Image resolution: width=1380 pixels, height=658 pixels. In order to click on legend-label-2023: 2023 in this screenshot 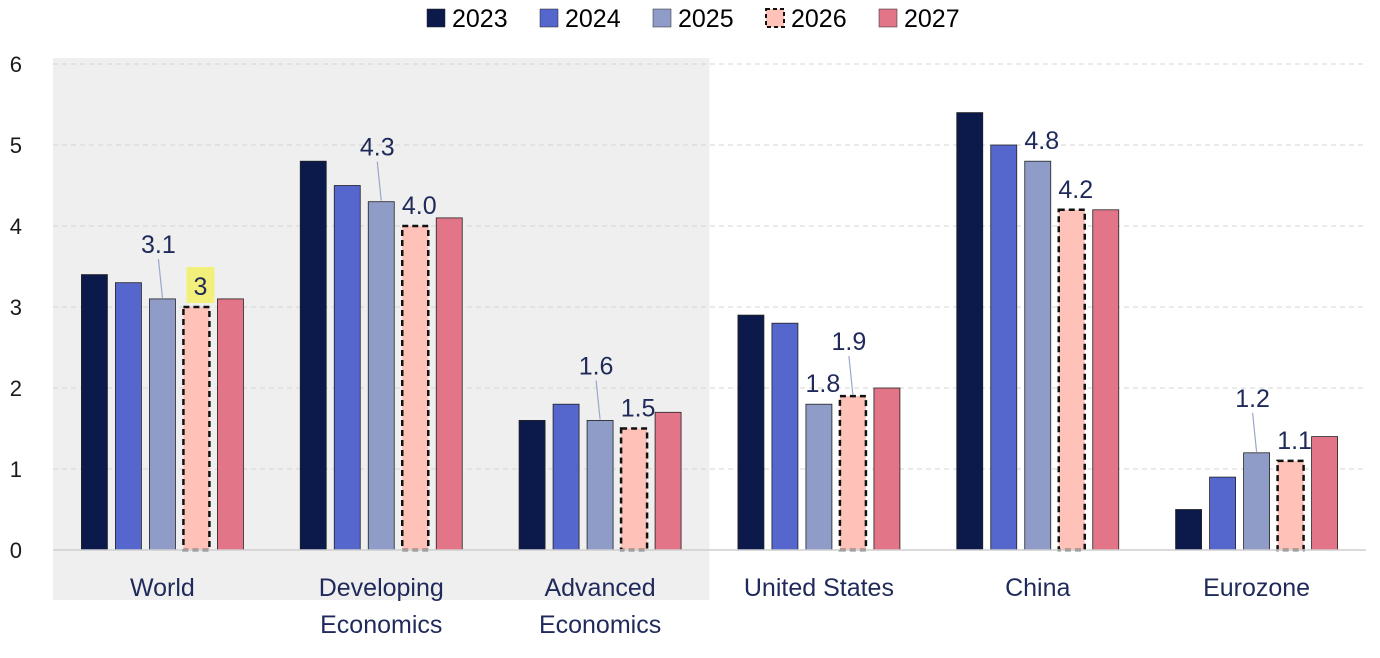, I will do `click(480, 19)`.